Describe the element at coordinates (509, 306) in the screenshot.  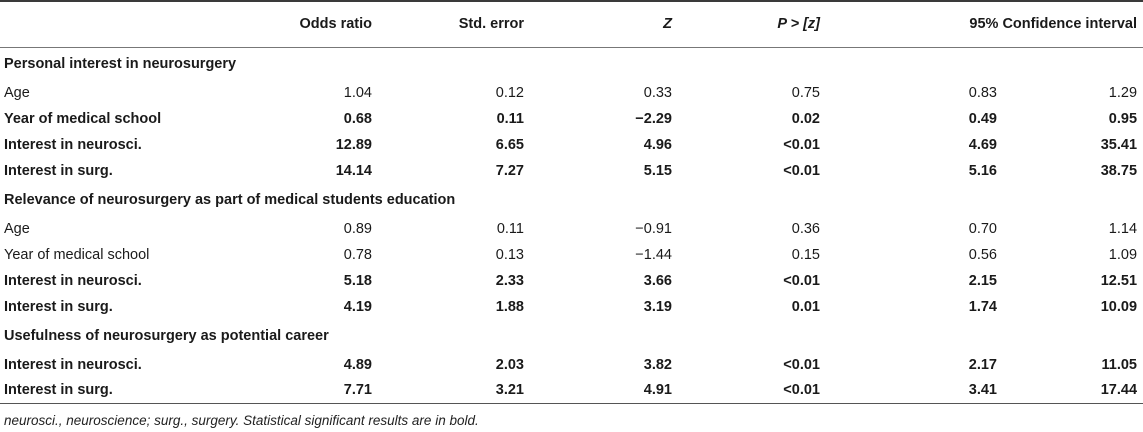
I see `std-error-cell: 1.88` at that location.